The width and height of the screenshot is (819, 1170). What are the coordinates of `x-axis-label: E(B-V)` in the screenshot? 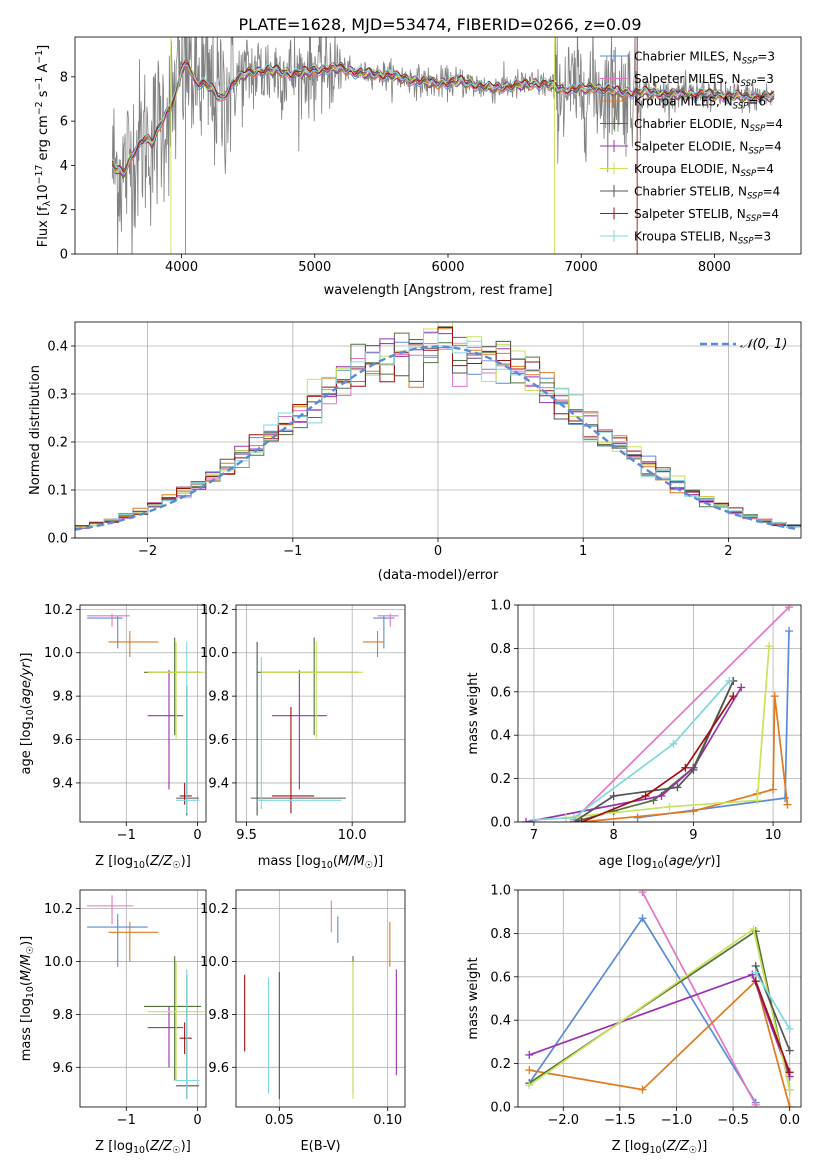 It's located at (320, 1146).